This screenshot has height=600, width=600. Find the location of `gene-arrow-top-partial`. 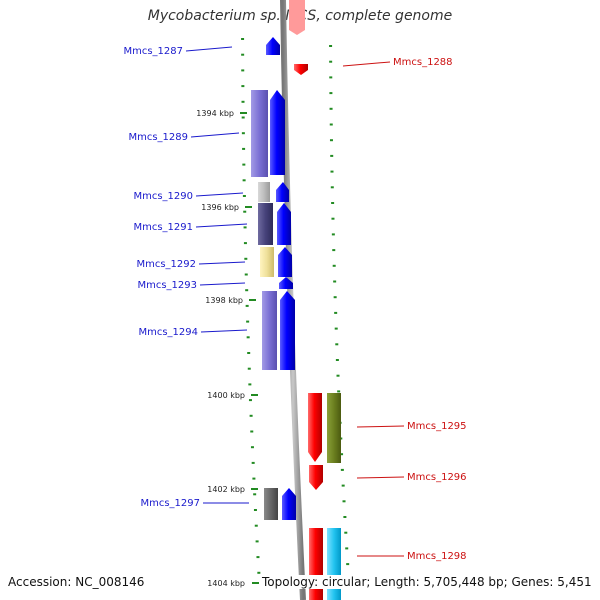

gene-arrow-top-partial is located at coordinates (297, 17).